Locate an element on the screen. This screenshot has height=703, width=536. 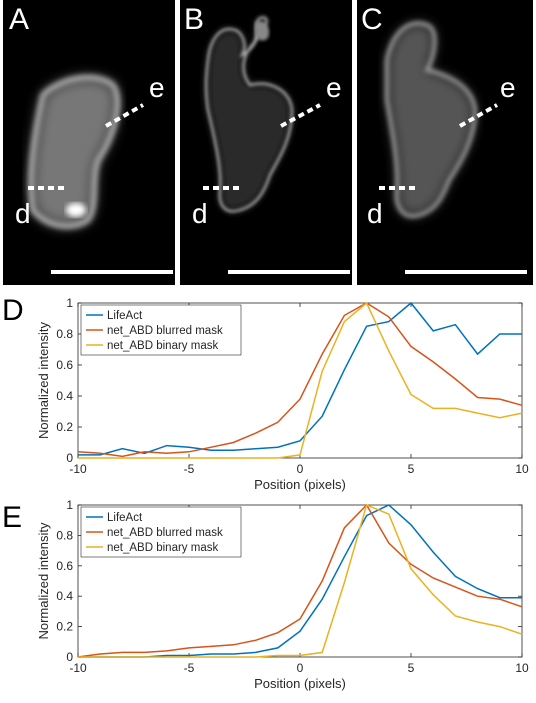
panel-letter-b: B is located at coordinates (194, 19).